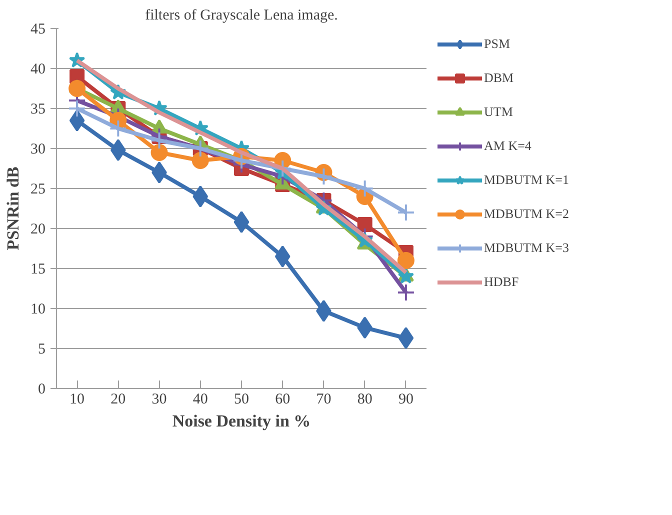 The height and width of the screenshot is (515, 672). What do you see at coordinates (38, 110) in the screenshot?
I see `y-tick-label: 35` at bounding box center [38, 110].